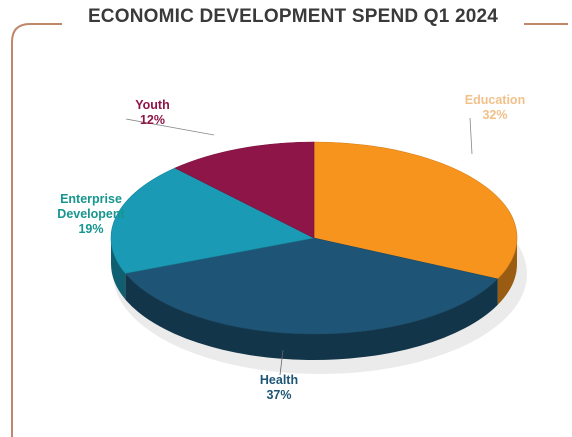 The width and height of the screenshot is (572, 437). I want to click on pie-slice-education, so click(415, 210).